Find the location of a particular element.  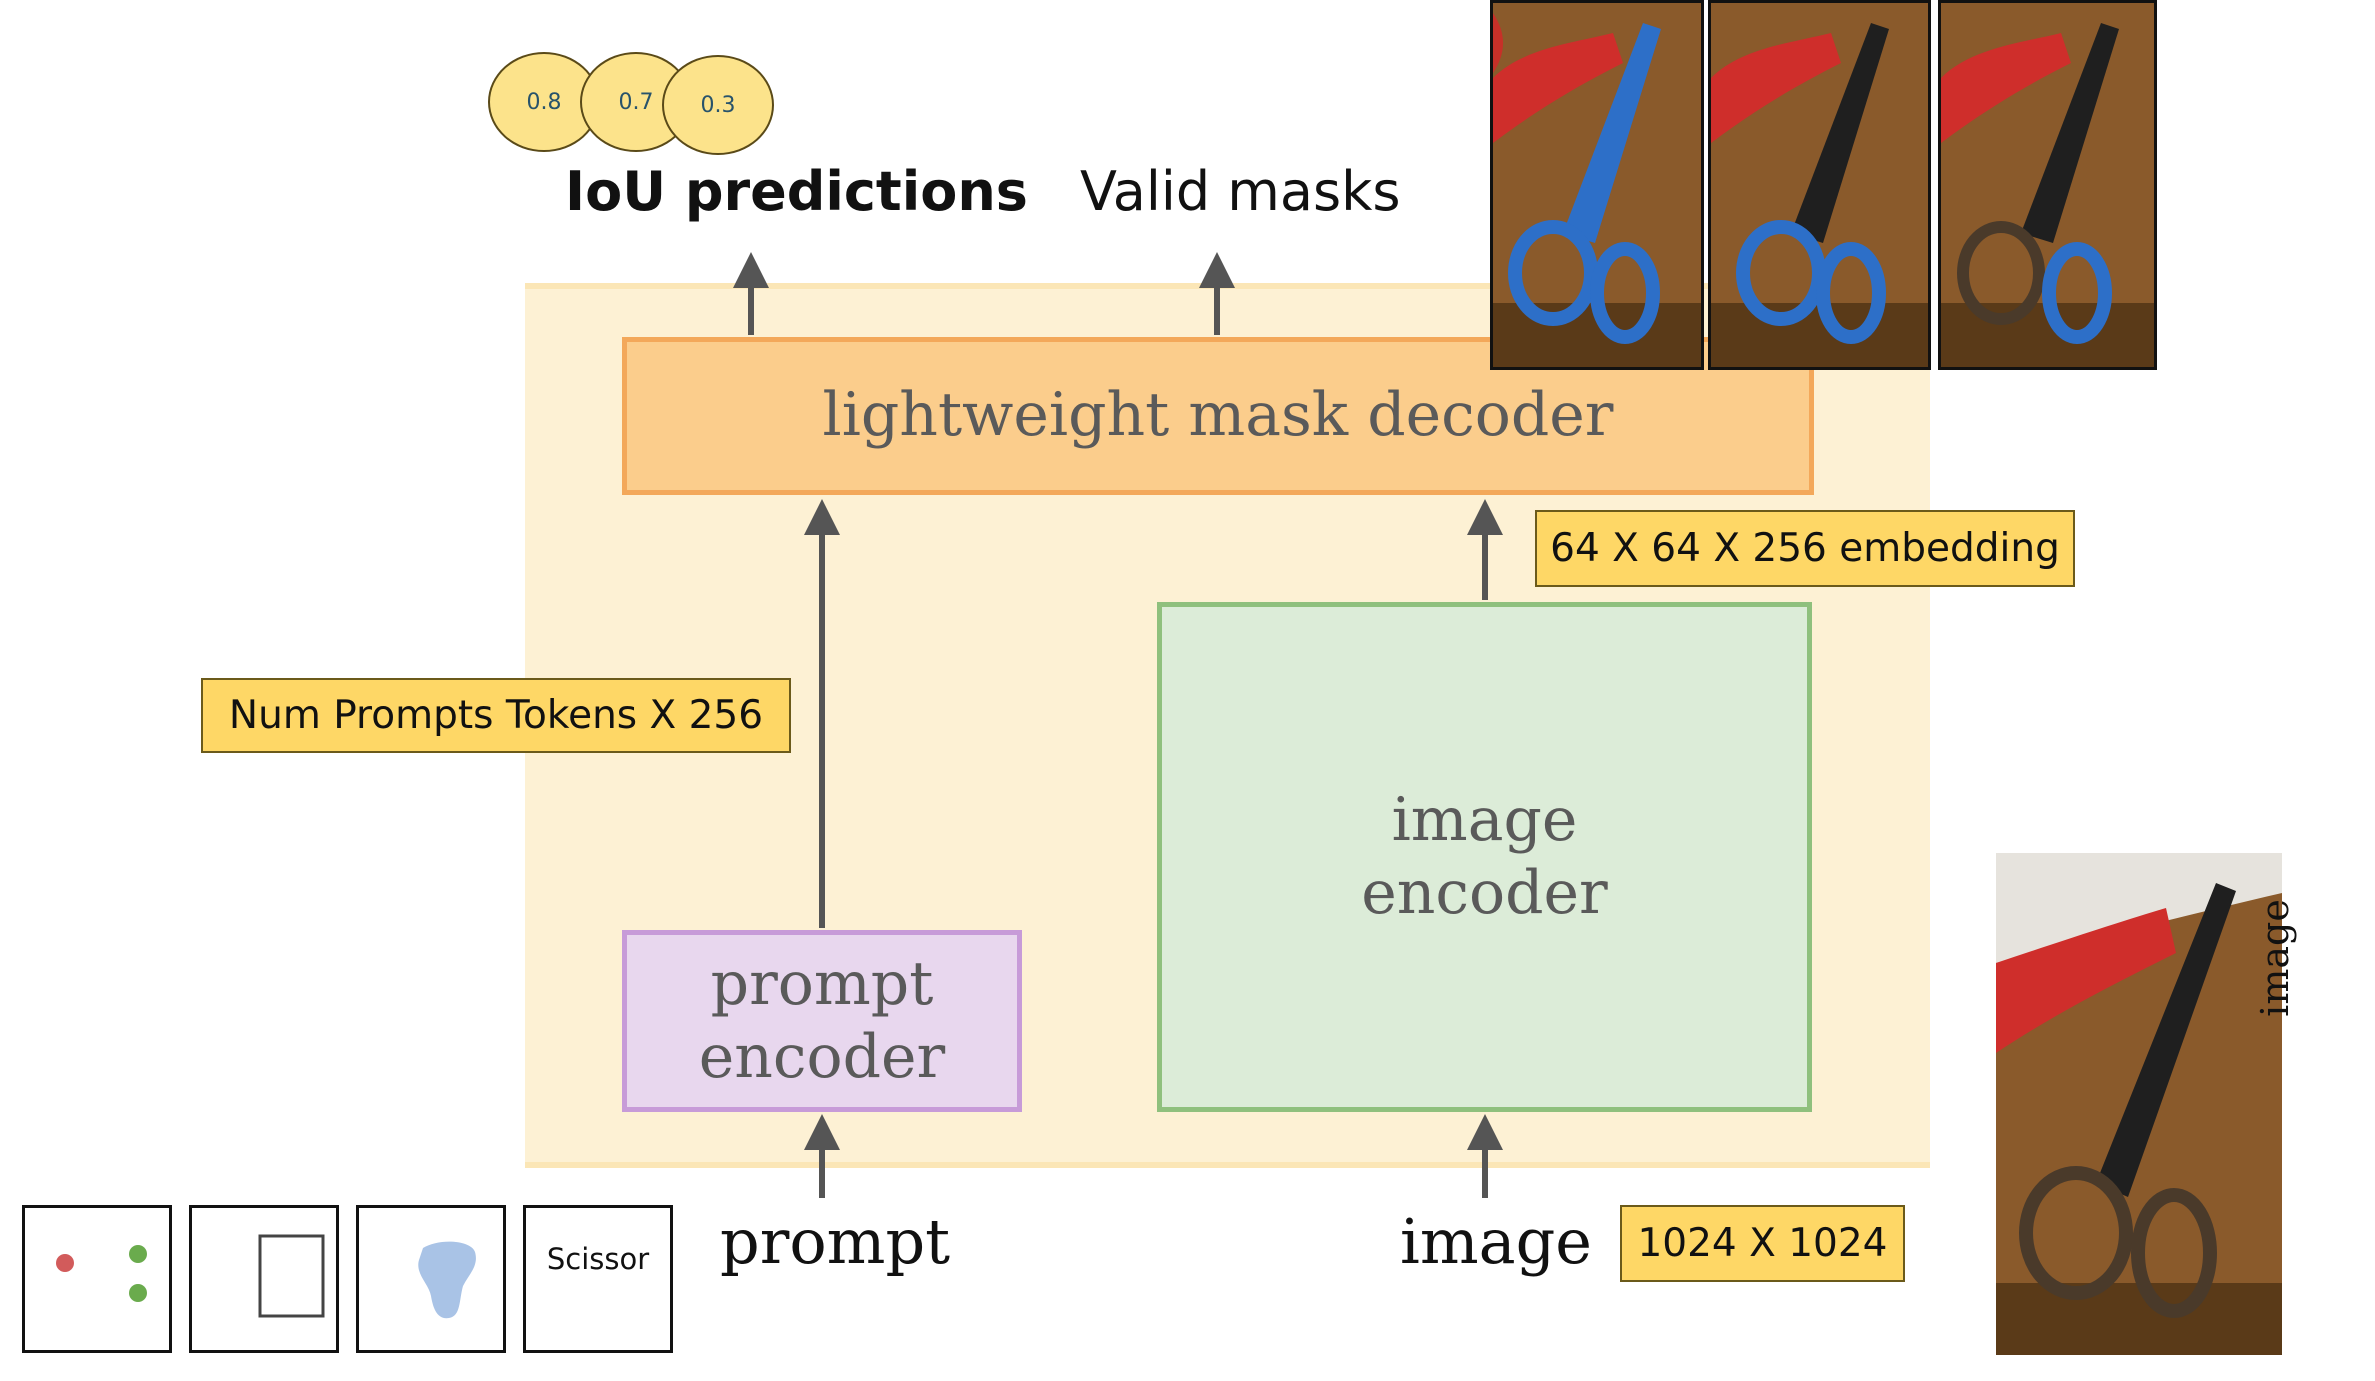

scissors-single-handle-mask-icon is located at coordinates (2047, 185).